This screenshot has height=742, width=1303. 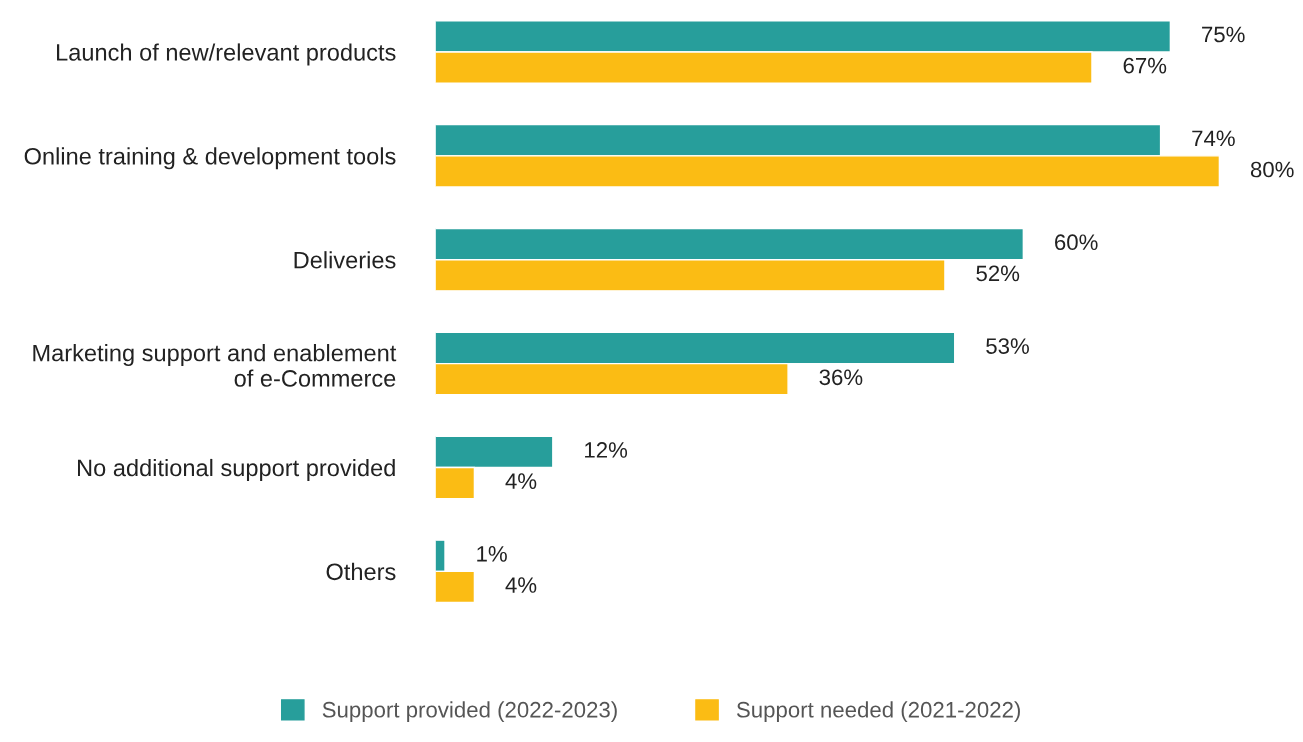 What do you see at coordinates (469, 711) in the screenshot?
I see `legend-label: Support provided (2022-2023)` at bounding box center [469, 711].